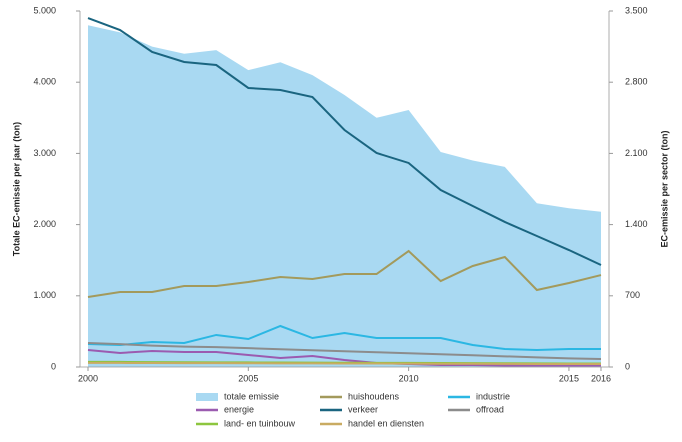 Image resolution: width=682 pixels, height=442 pixels. I want to click on y2-tick-label: 1.400, so click(636, 224).